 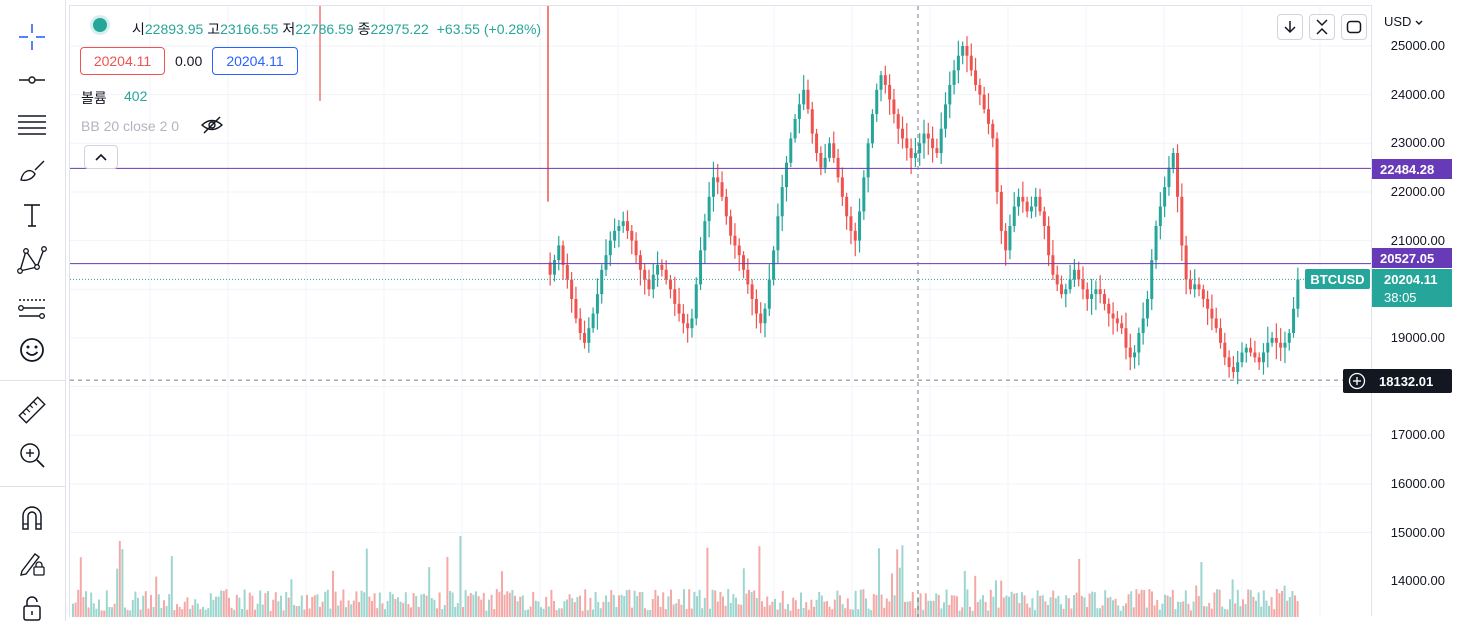 What do you see at coordinates (32, 350) in the screenshot?
I see `emoji-icon` at bounding box center [32, 350].